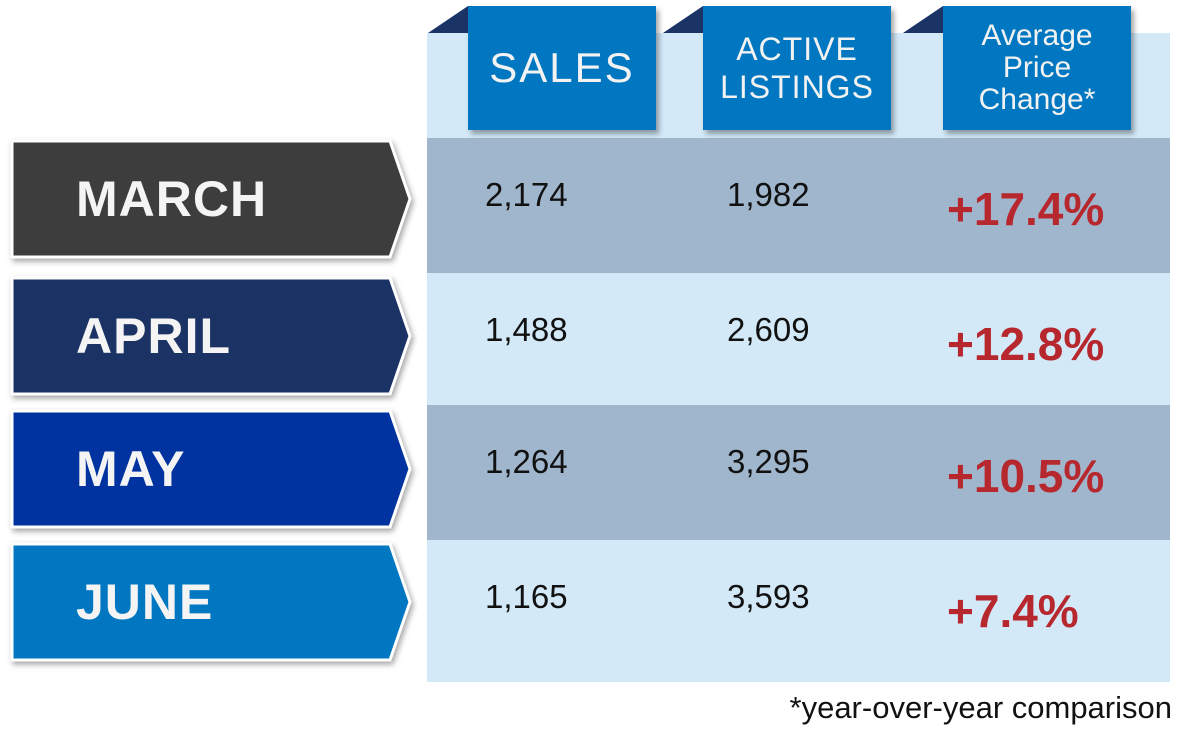 The height and width of the screenshot is (737, 1200). What do you see at coordinates (1026, 476) in the screenshot?
I see `price-change-value: +10.5%` at bounding box center [1026, 476].